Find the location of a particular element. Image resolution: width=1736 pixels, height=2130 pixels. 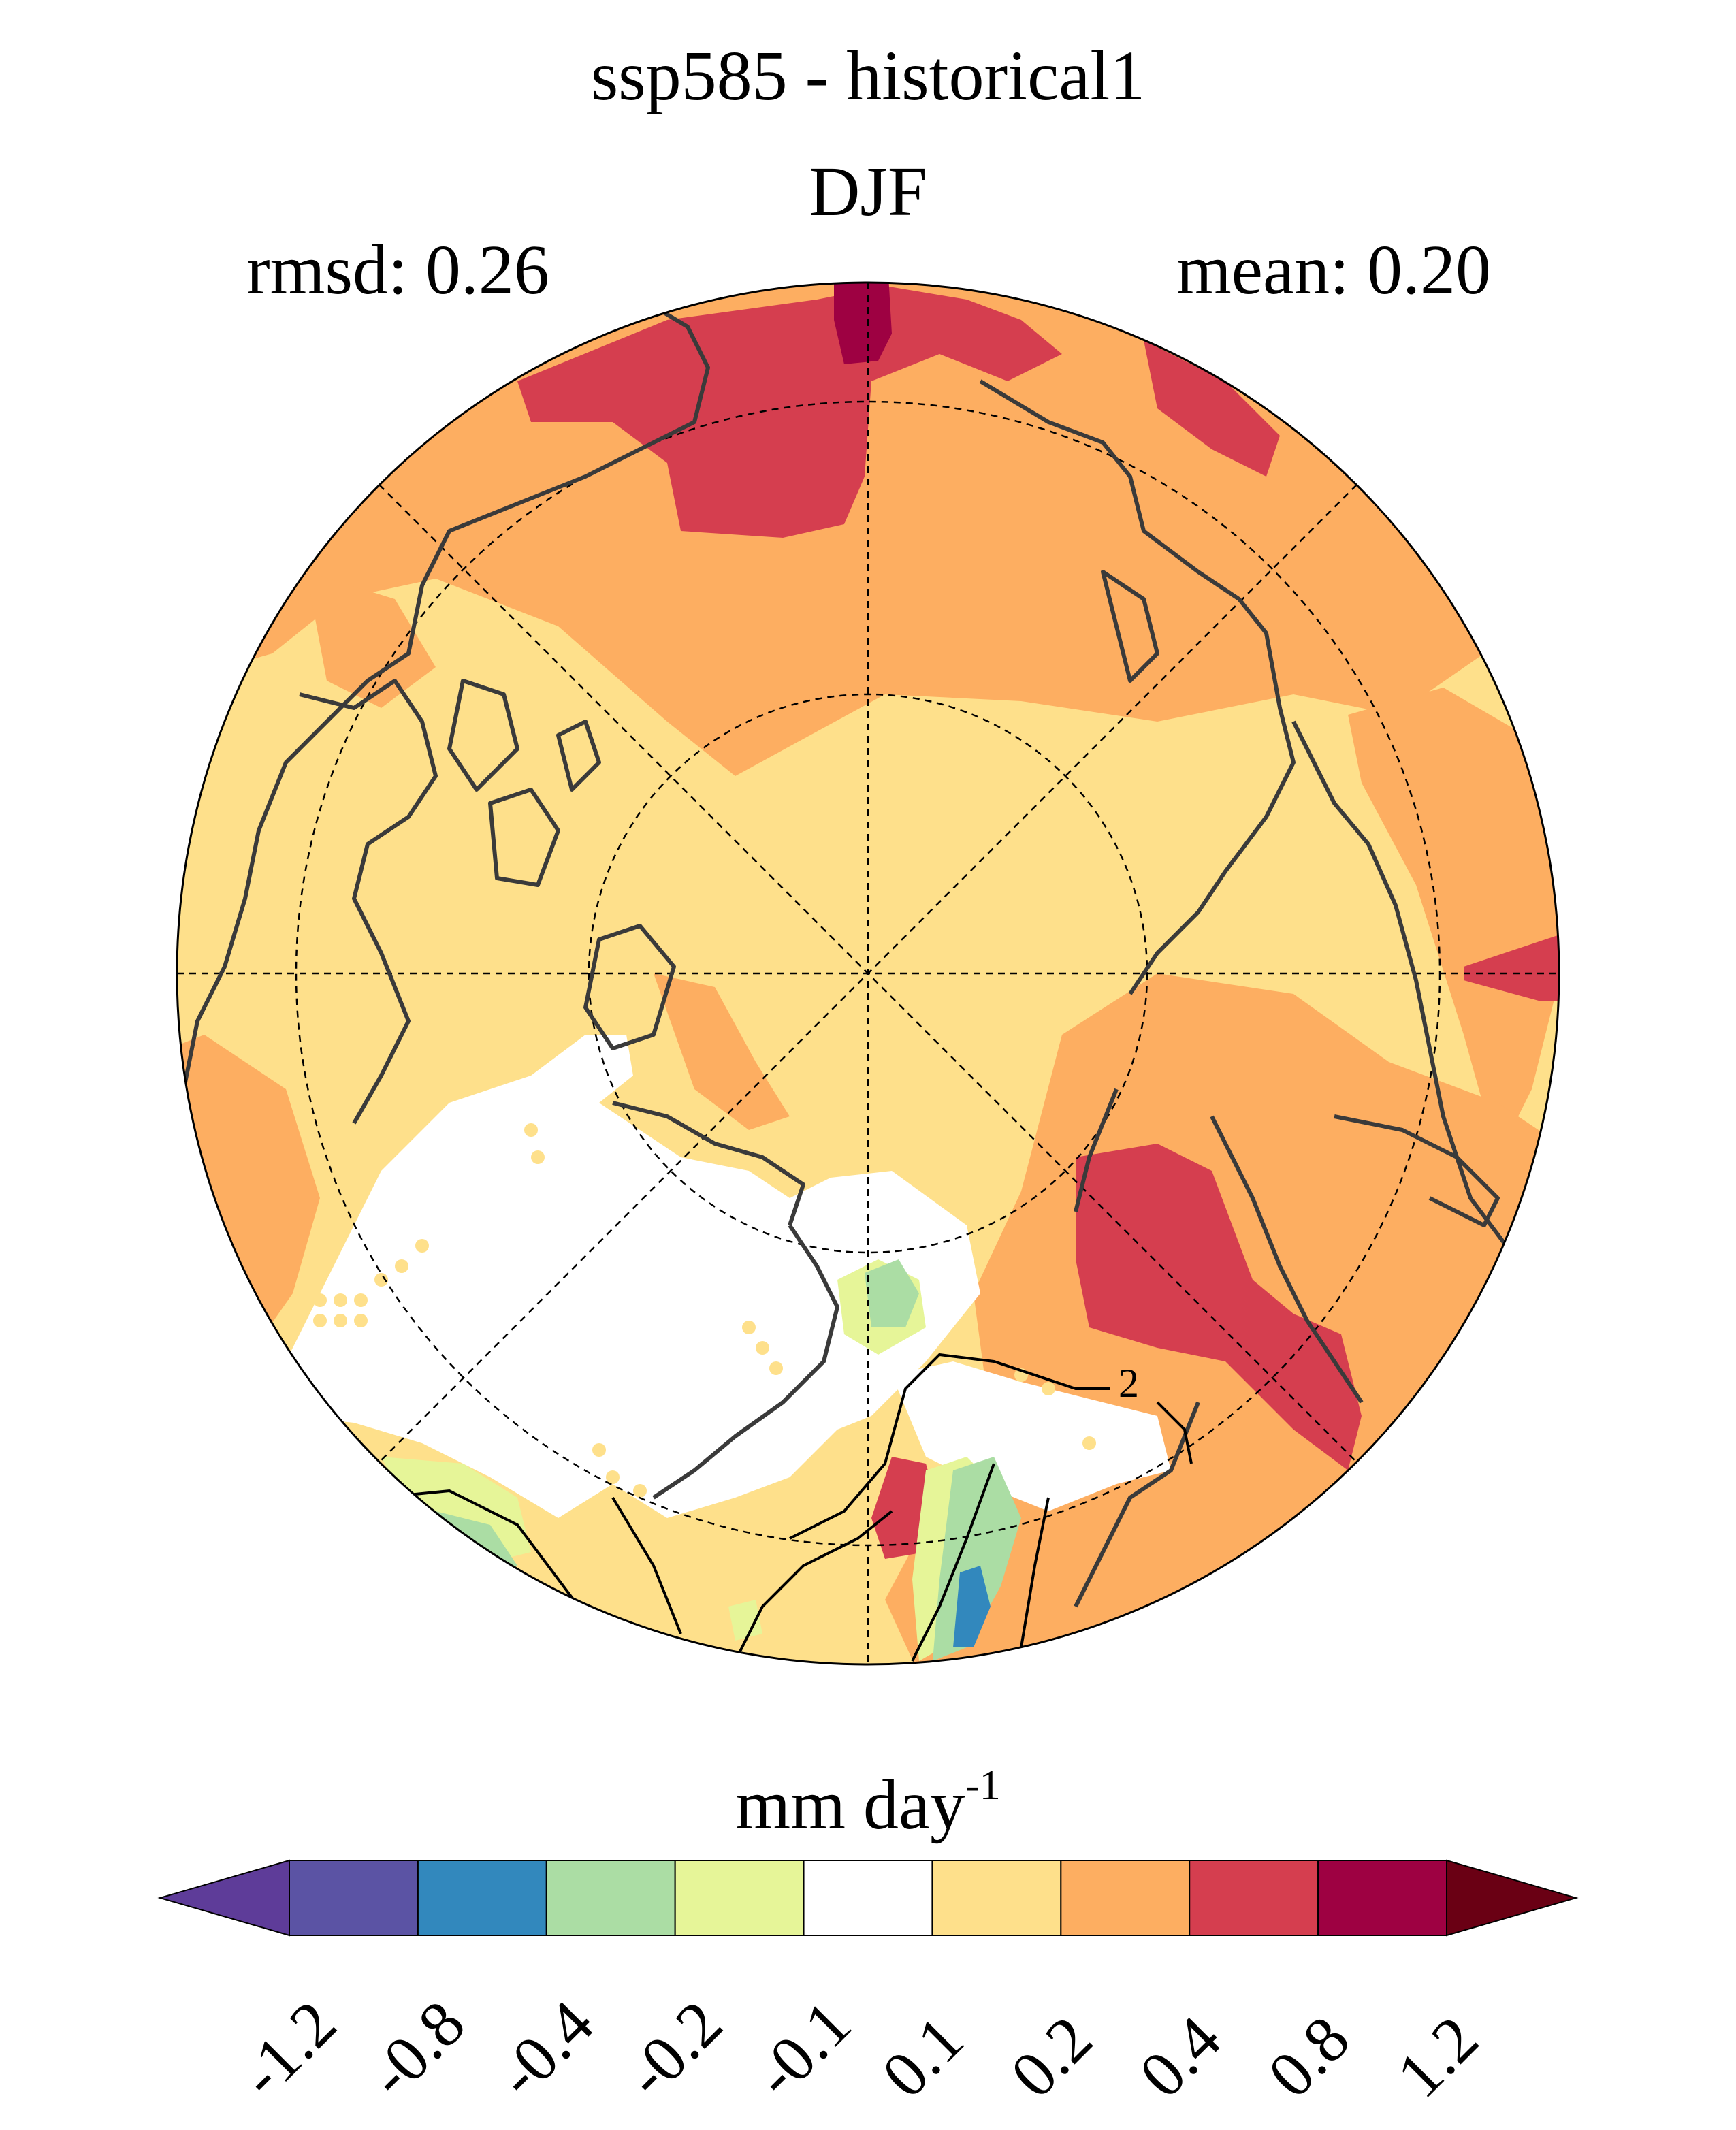

season-label: DJF is located at coordinates (868, 191).